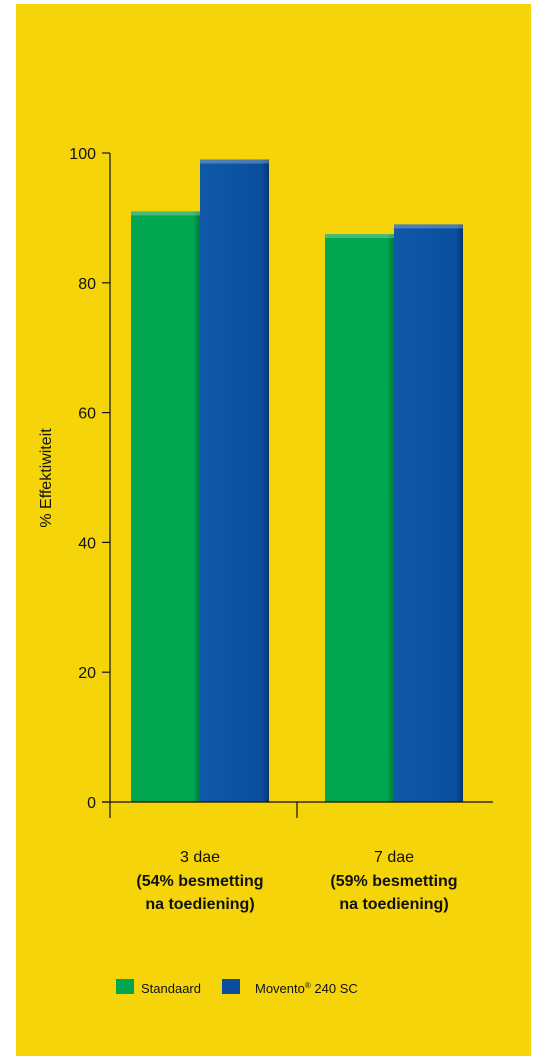  I want to click on y-tick-label: 0, so click(91, 803).